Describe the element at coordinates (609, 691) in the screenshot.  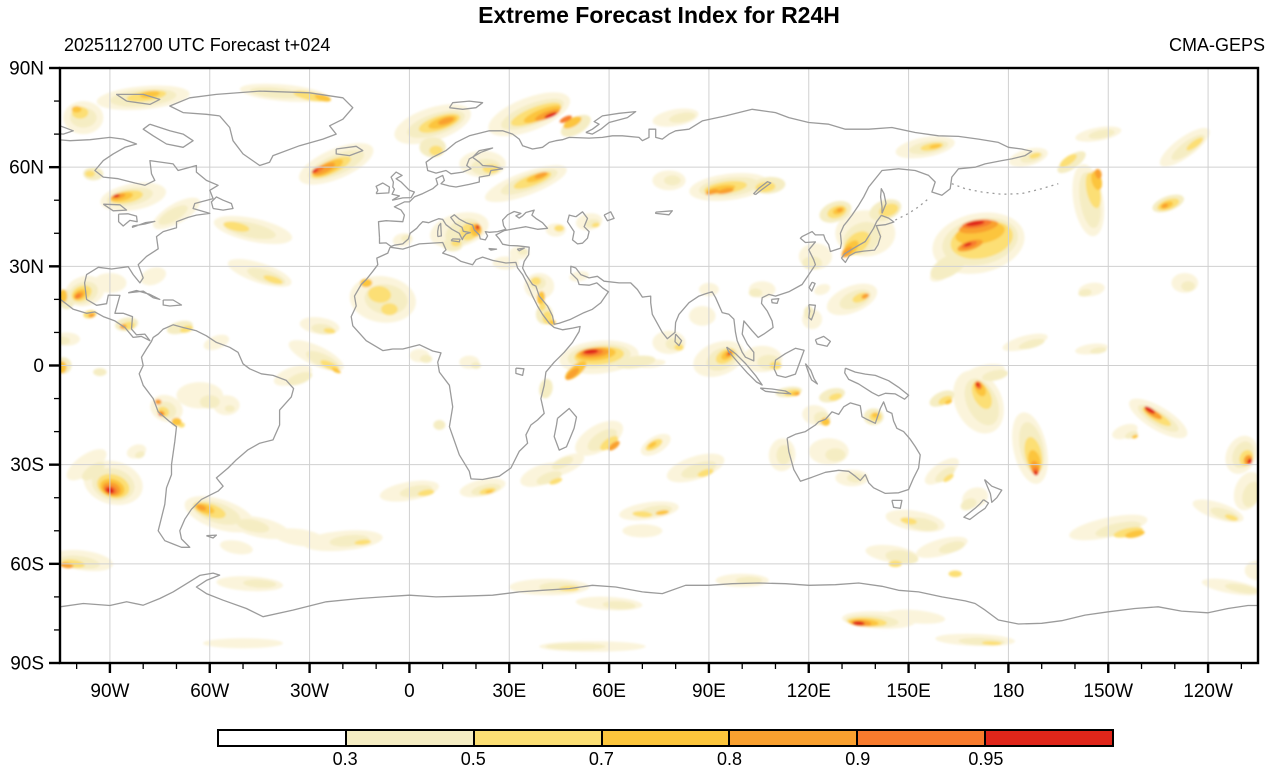
I see `lon-tick-label: 60E` at that location.